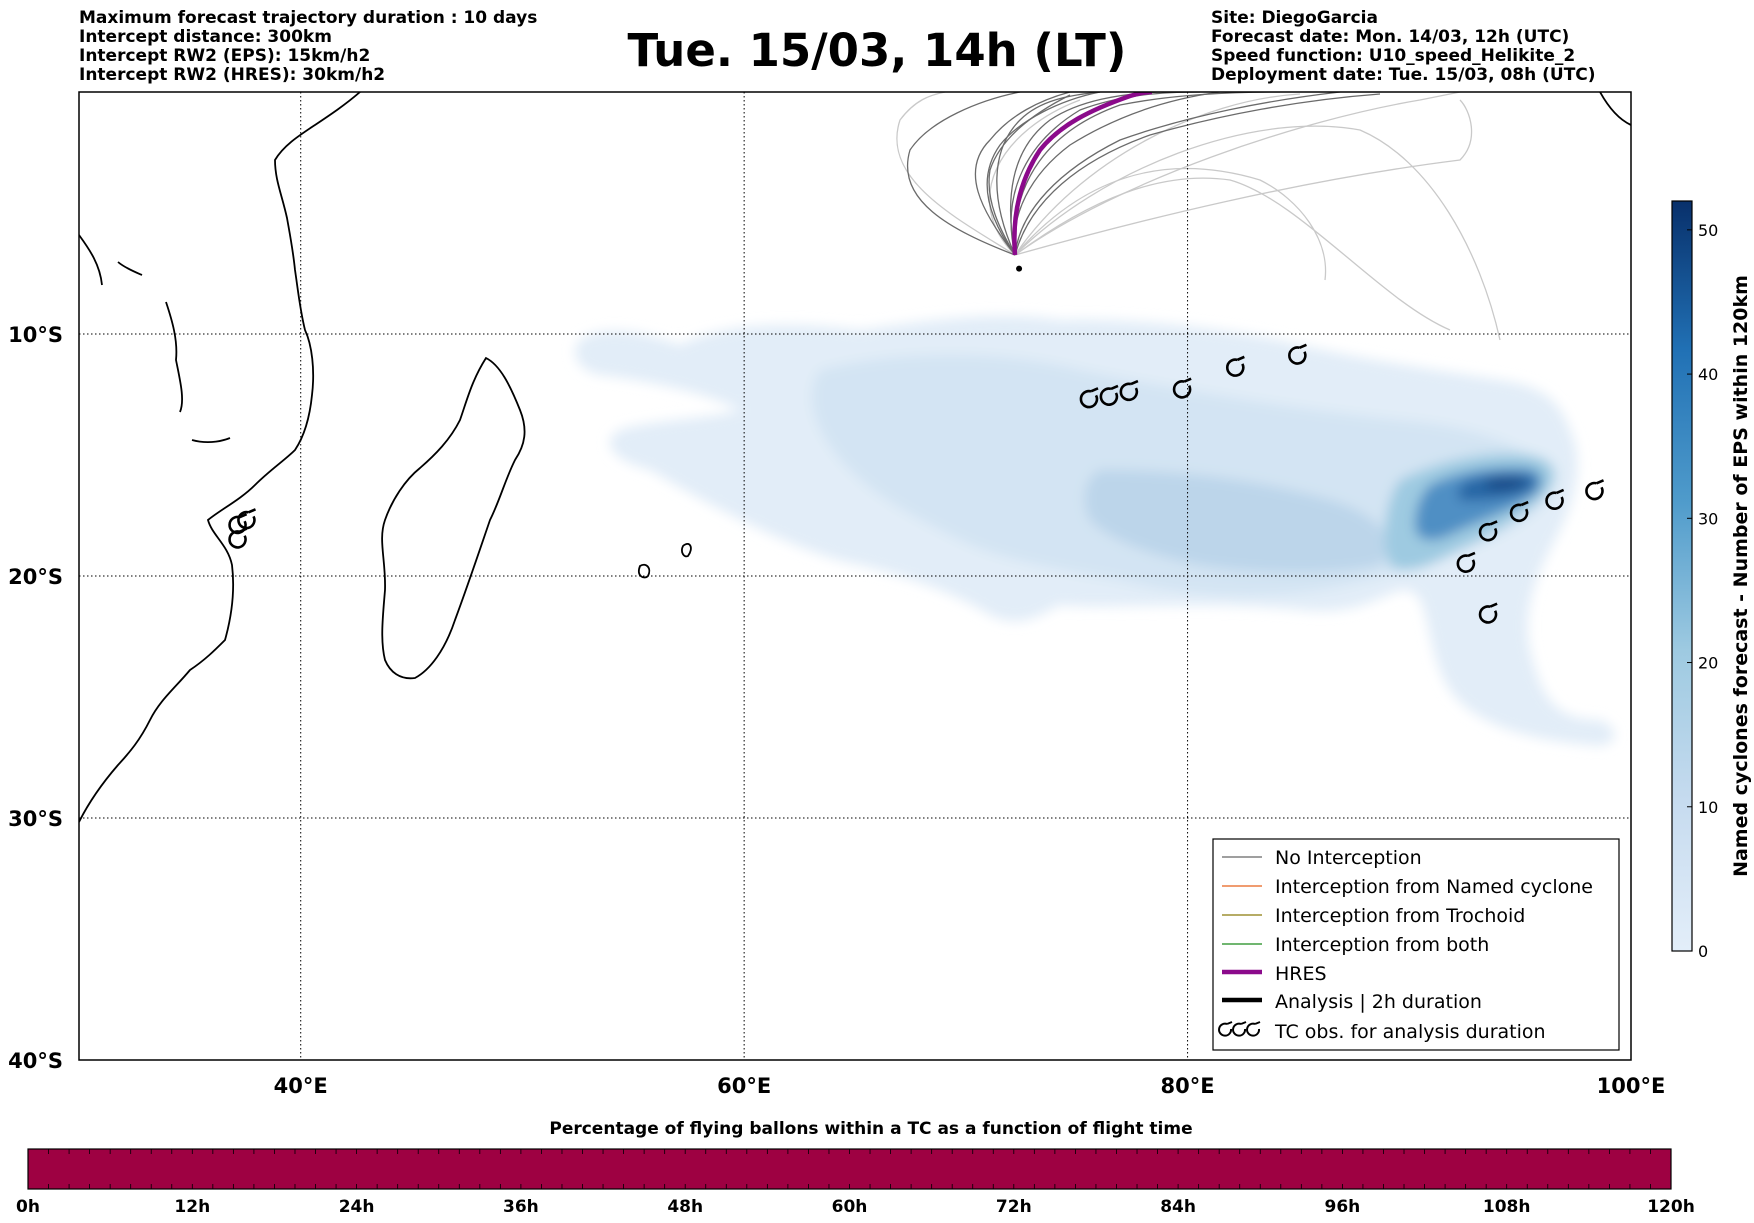 The image size is (1754, 1223). Describe the element at coordinates (1708, 518) in the screenshot. I see `colorbar-tick-label: 30` at that location.